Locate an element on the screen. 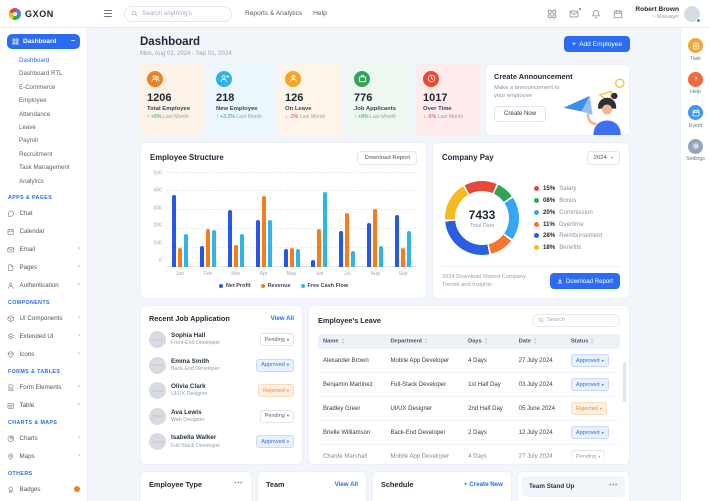 Image resolution: width=710 pixels, height=501 pixels. sidebar-item-calendar: Calendar is located at coordinates (43, 232).